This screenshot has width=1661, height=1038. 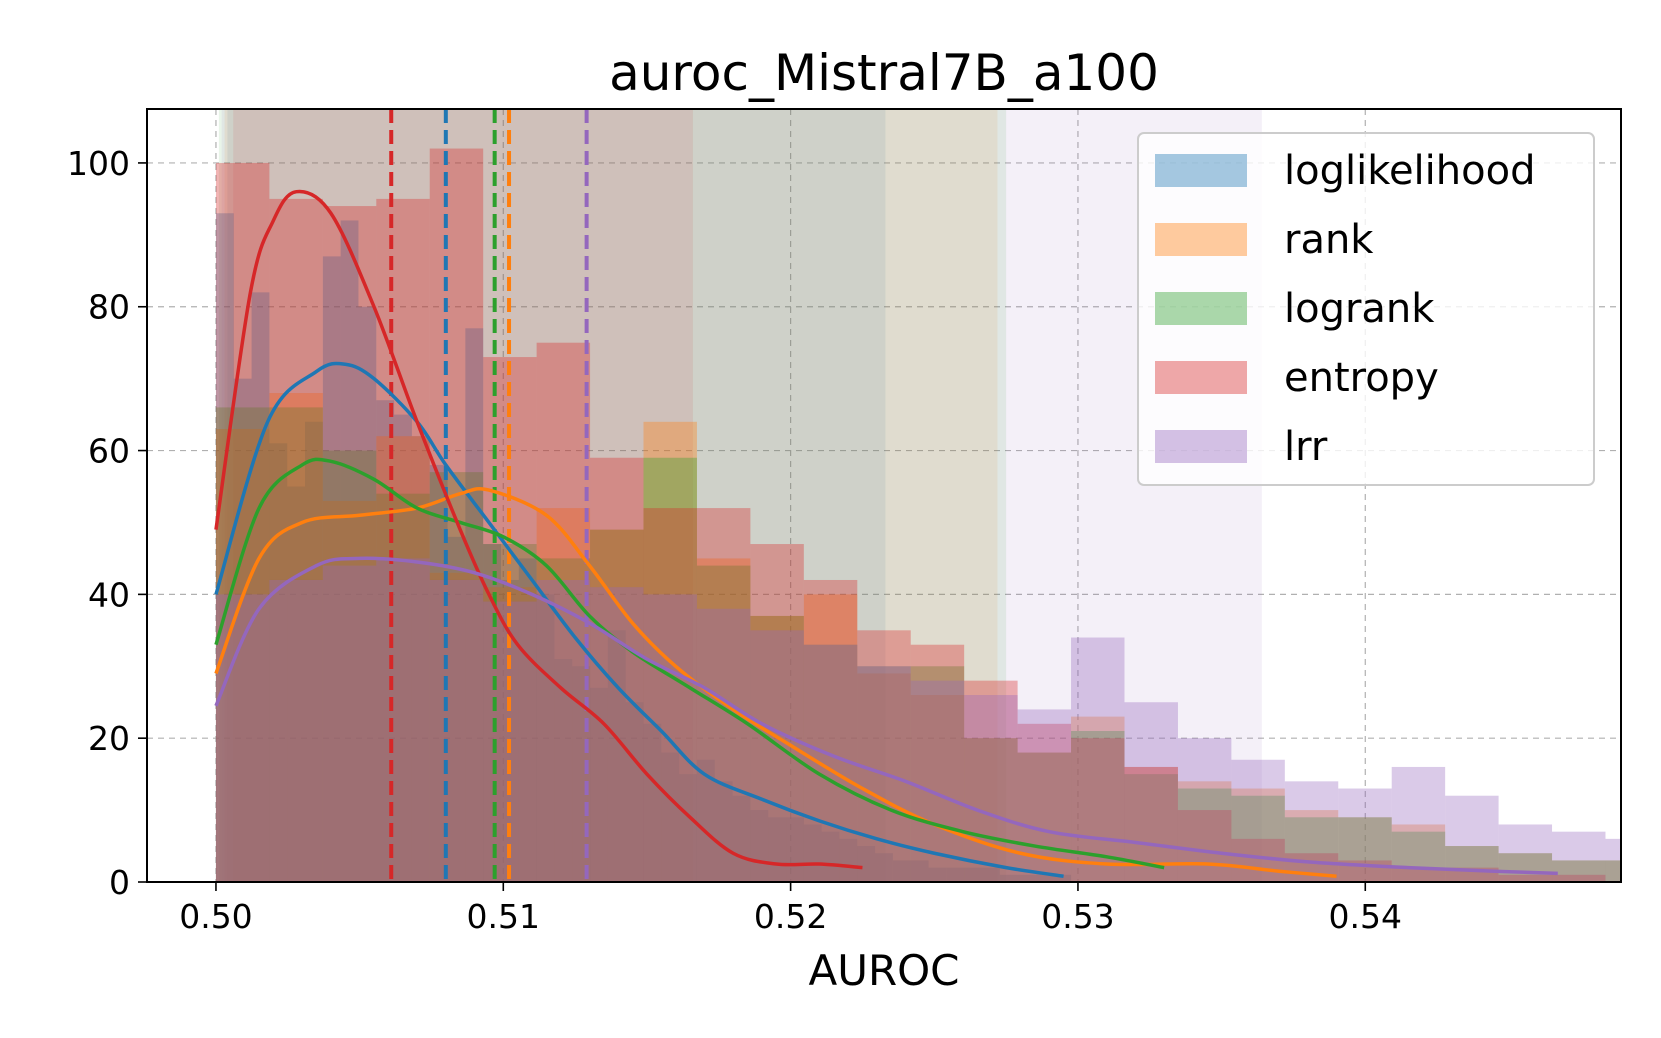 What do you see at coordinates (503, 916) in the screenshot?
I see `x-tick-label-1: 0.51` at bounding box center [503, 916].